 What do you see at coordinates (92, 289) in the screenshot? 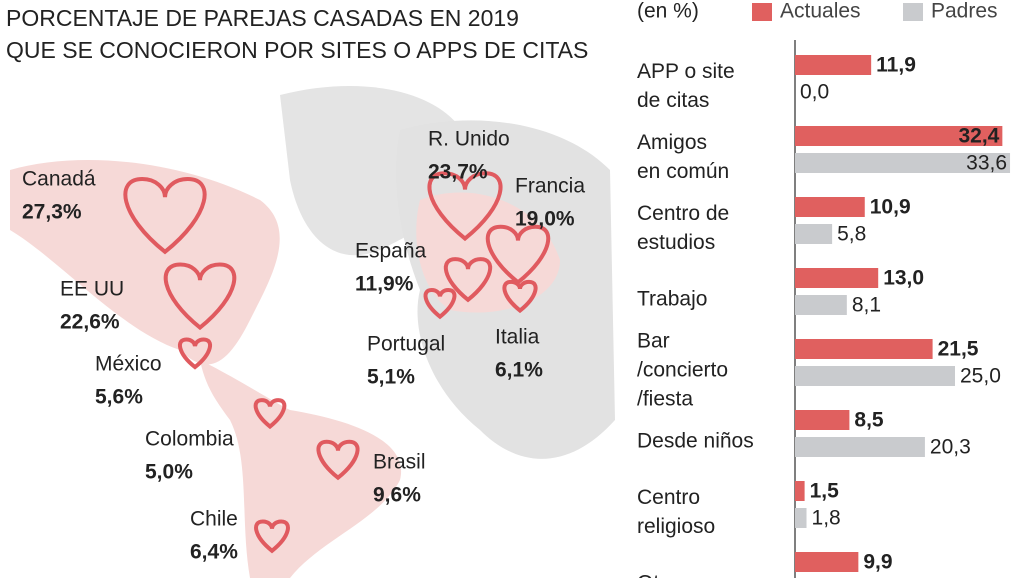
I see `region-name: EE UU` at bounding box center [92, 289].